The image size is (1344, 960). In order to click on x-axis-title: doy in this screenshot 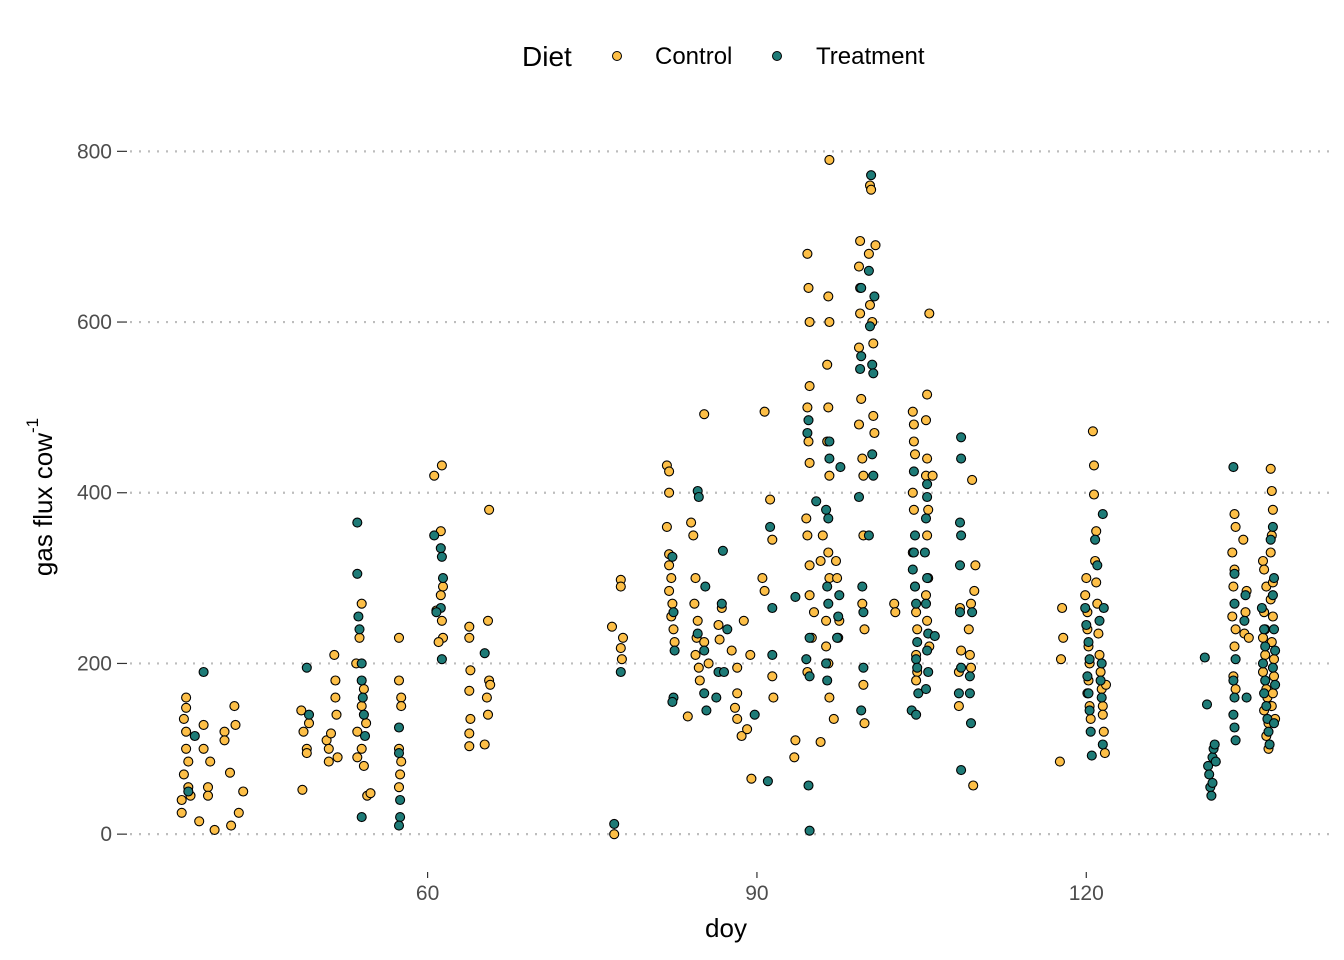, I will do `click(726, 928)`.